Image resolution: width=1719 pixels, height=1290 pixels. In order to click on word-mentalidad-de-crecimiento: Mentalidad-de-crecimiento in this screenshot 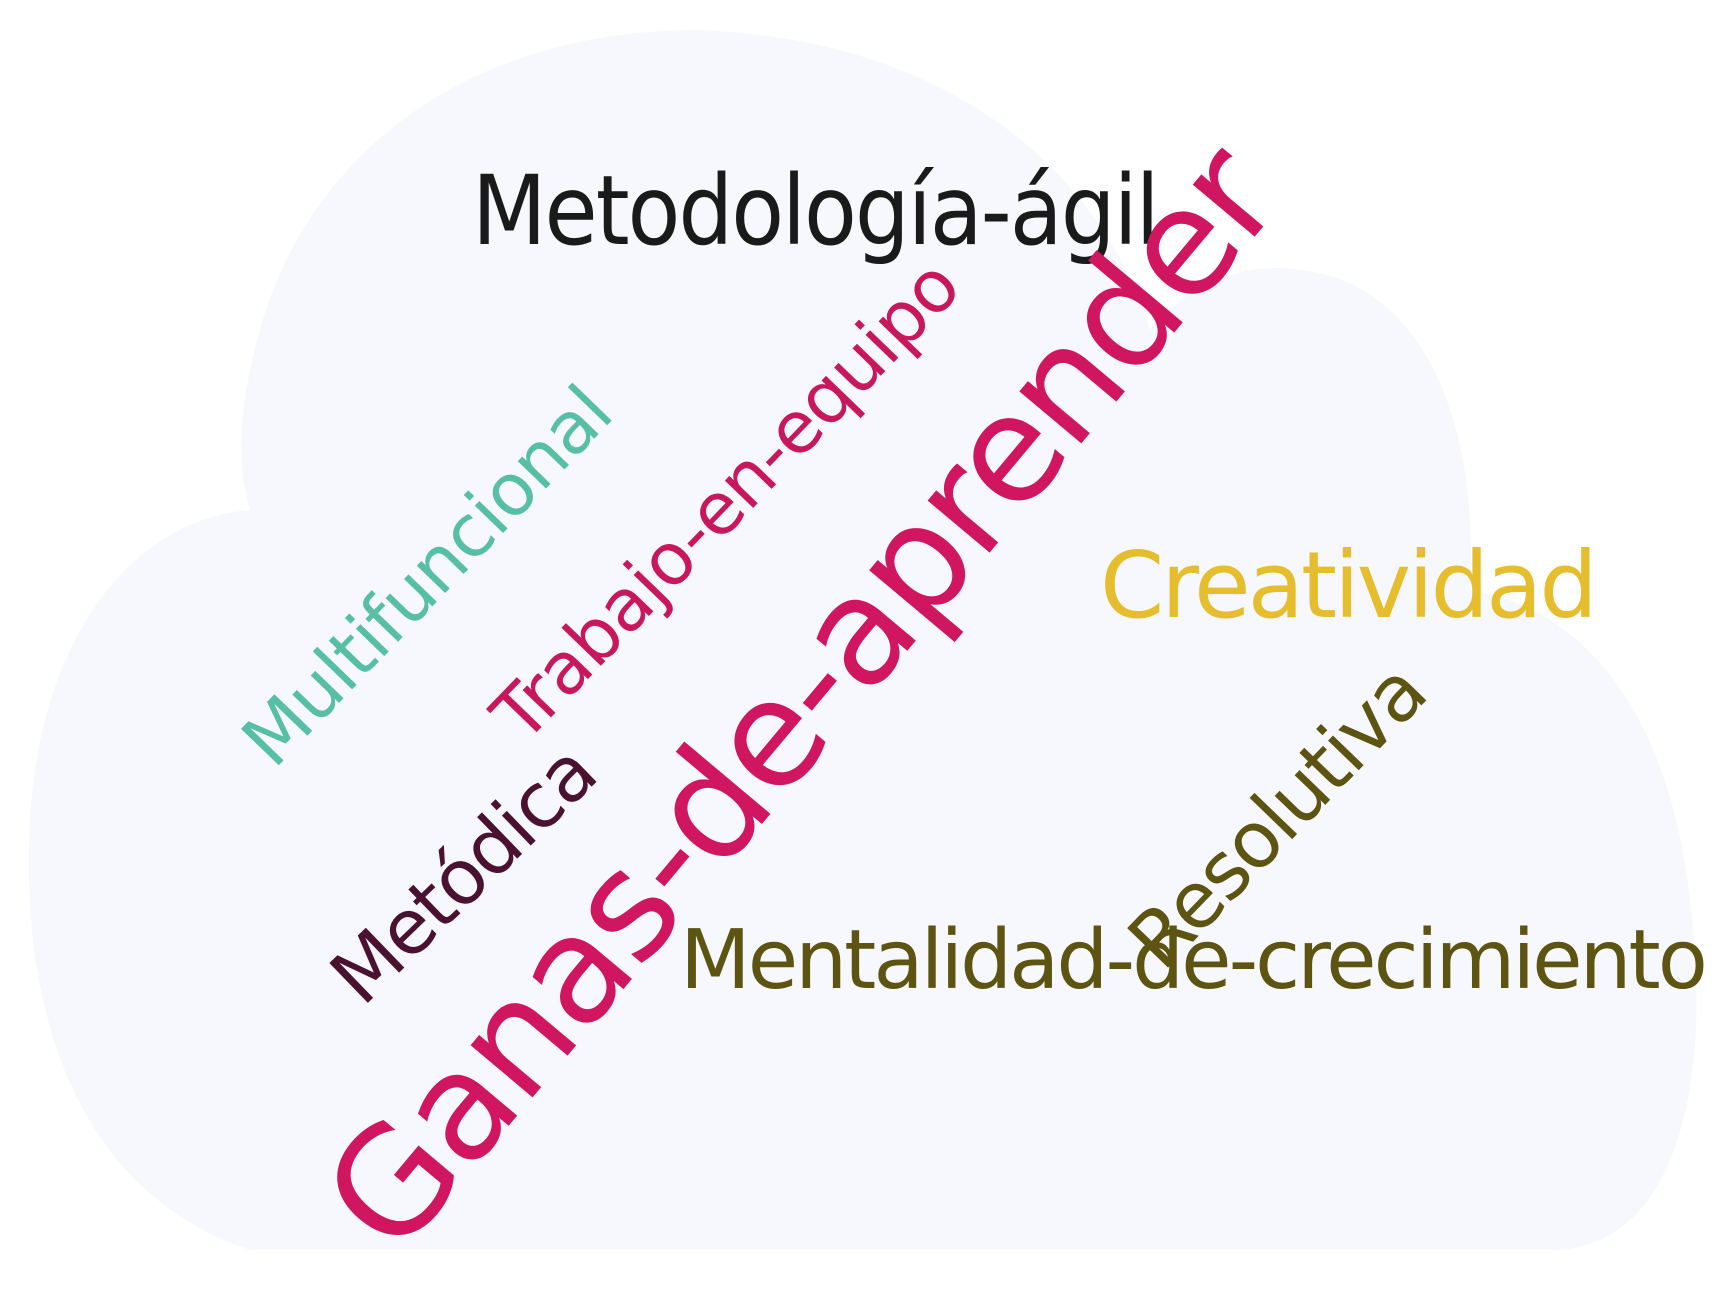, I will do `click(1194, 960)`.